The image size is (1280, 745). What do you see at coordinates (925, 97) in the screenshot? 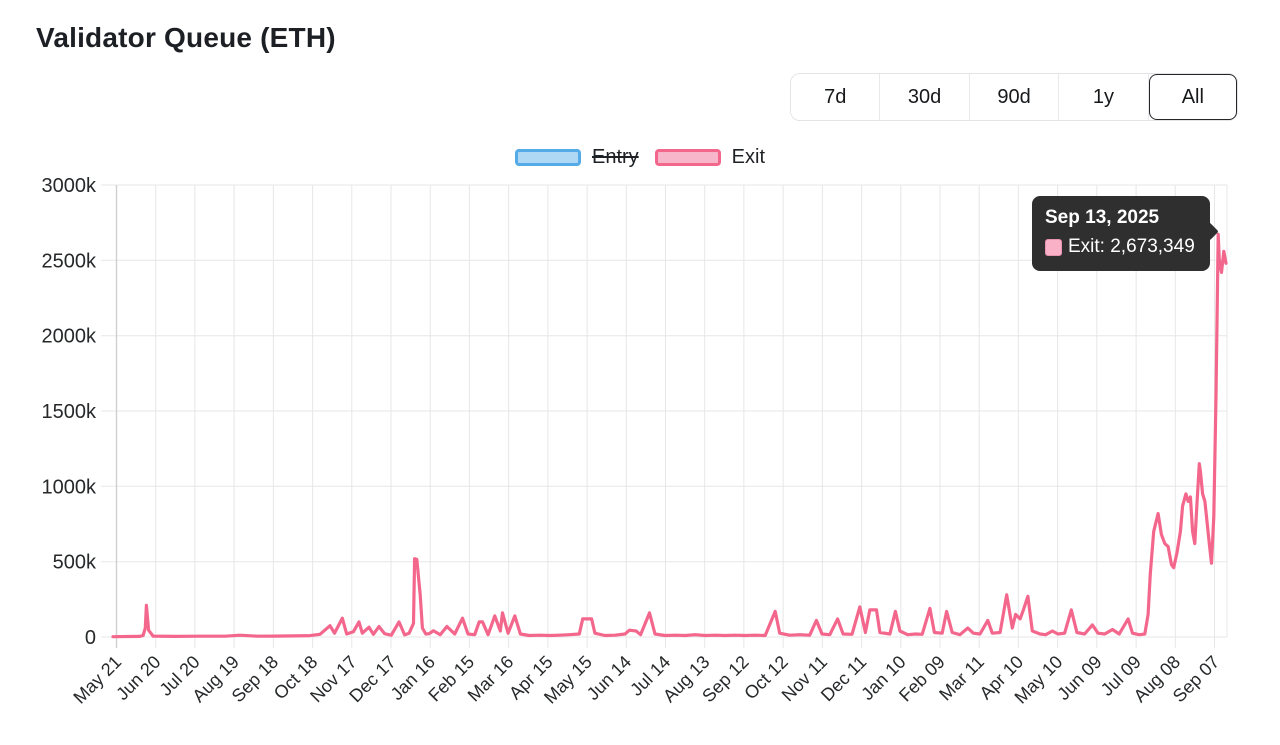
I see `range-button-30d: 30d` at bounding box center [925, 97].